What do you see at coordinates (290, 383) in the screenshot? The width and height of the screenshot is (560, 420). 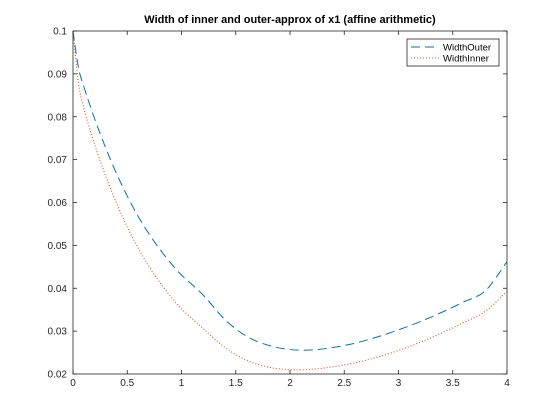 I see `x-tick-label: 2` at bounding box center [290, 383].